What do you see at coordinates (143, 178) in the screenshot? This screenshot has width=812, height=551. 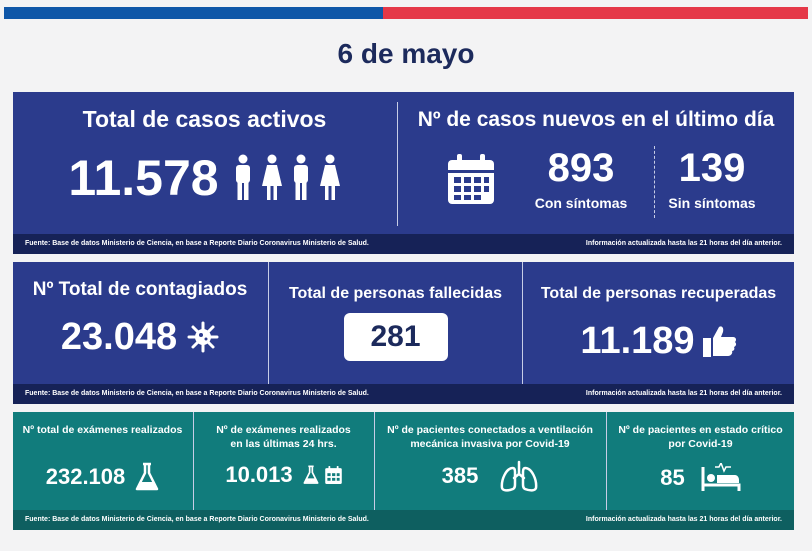 I see `active-cases-value: 11.578` at bounding box center [143, 178].